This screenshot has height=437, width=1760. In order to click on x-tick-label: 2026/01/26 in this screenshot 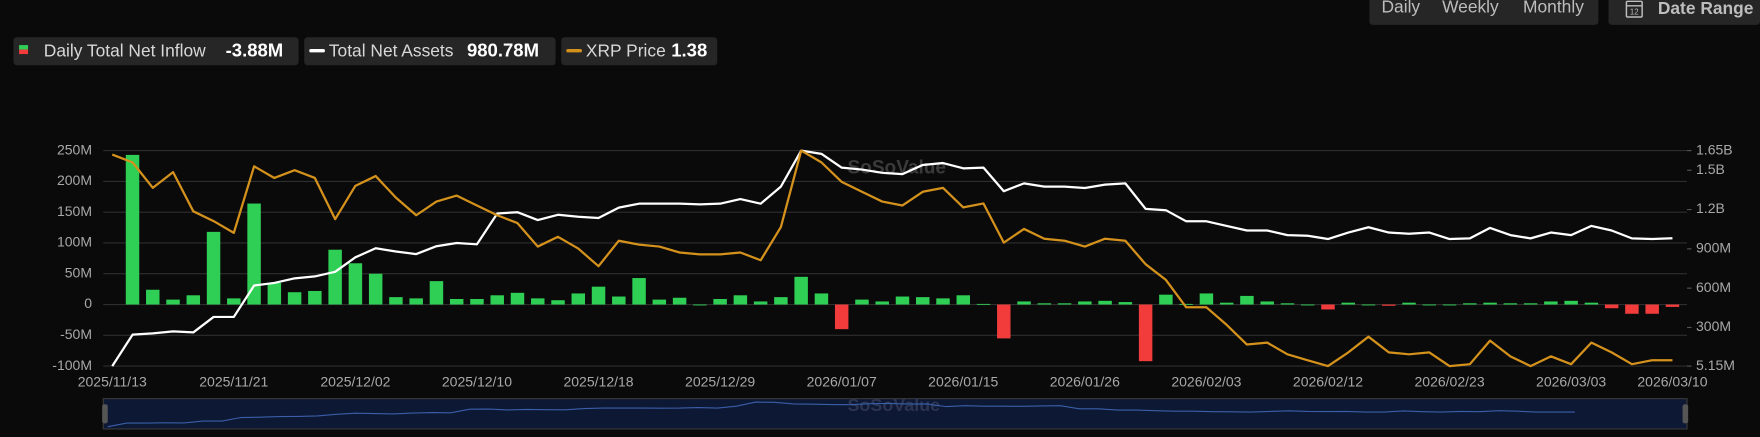, I will do `click(1085, 382)`.